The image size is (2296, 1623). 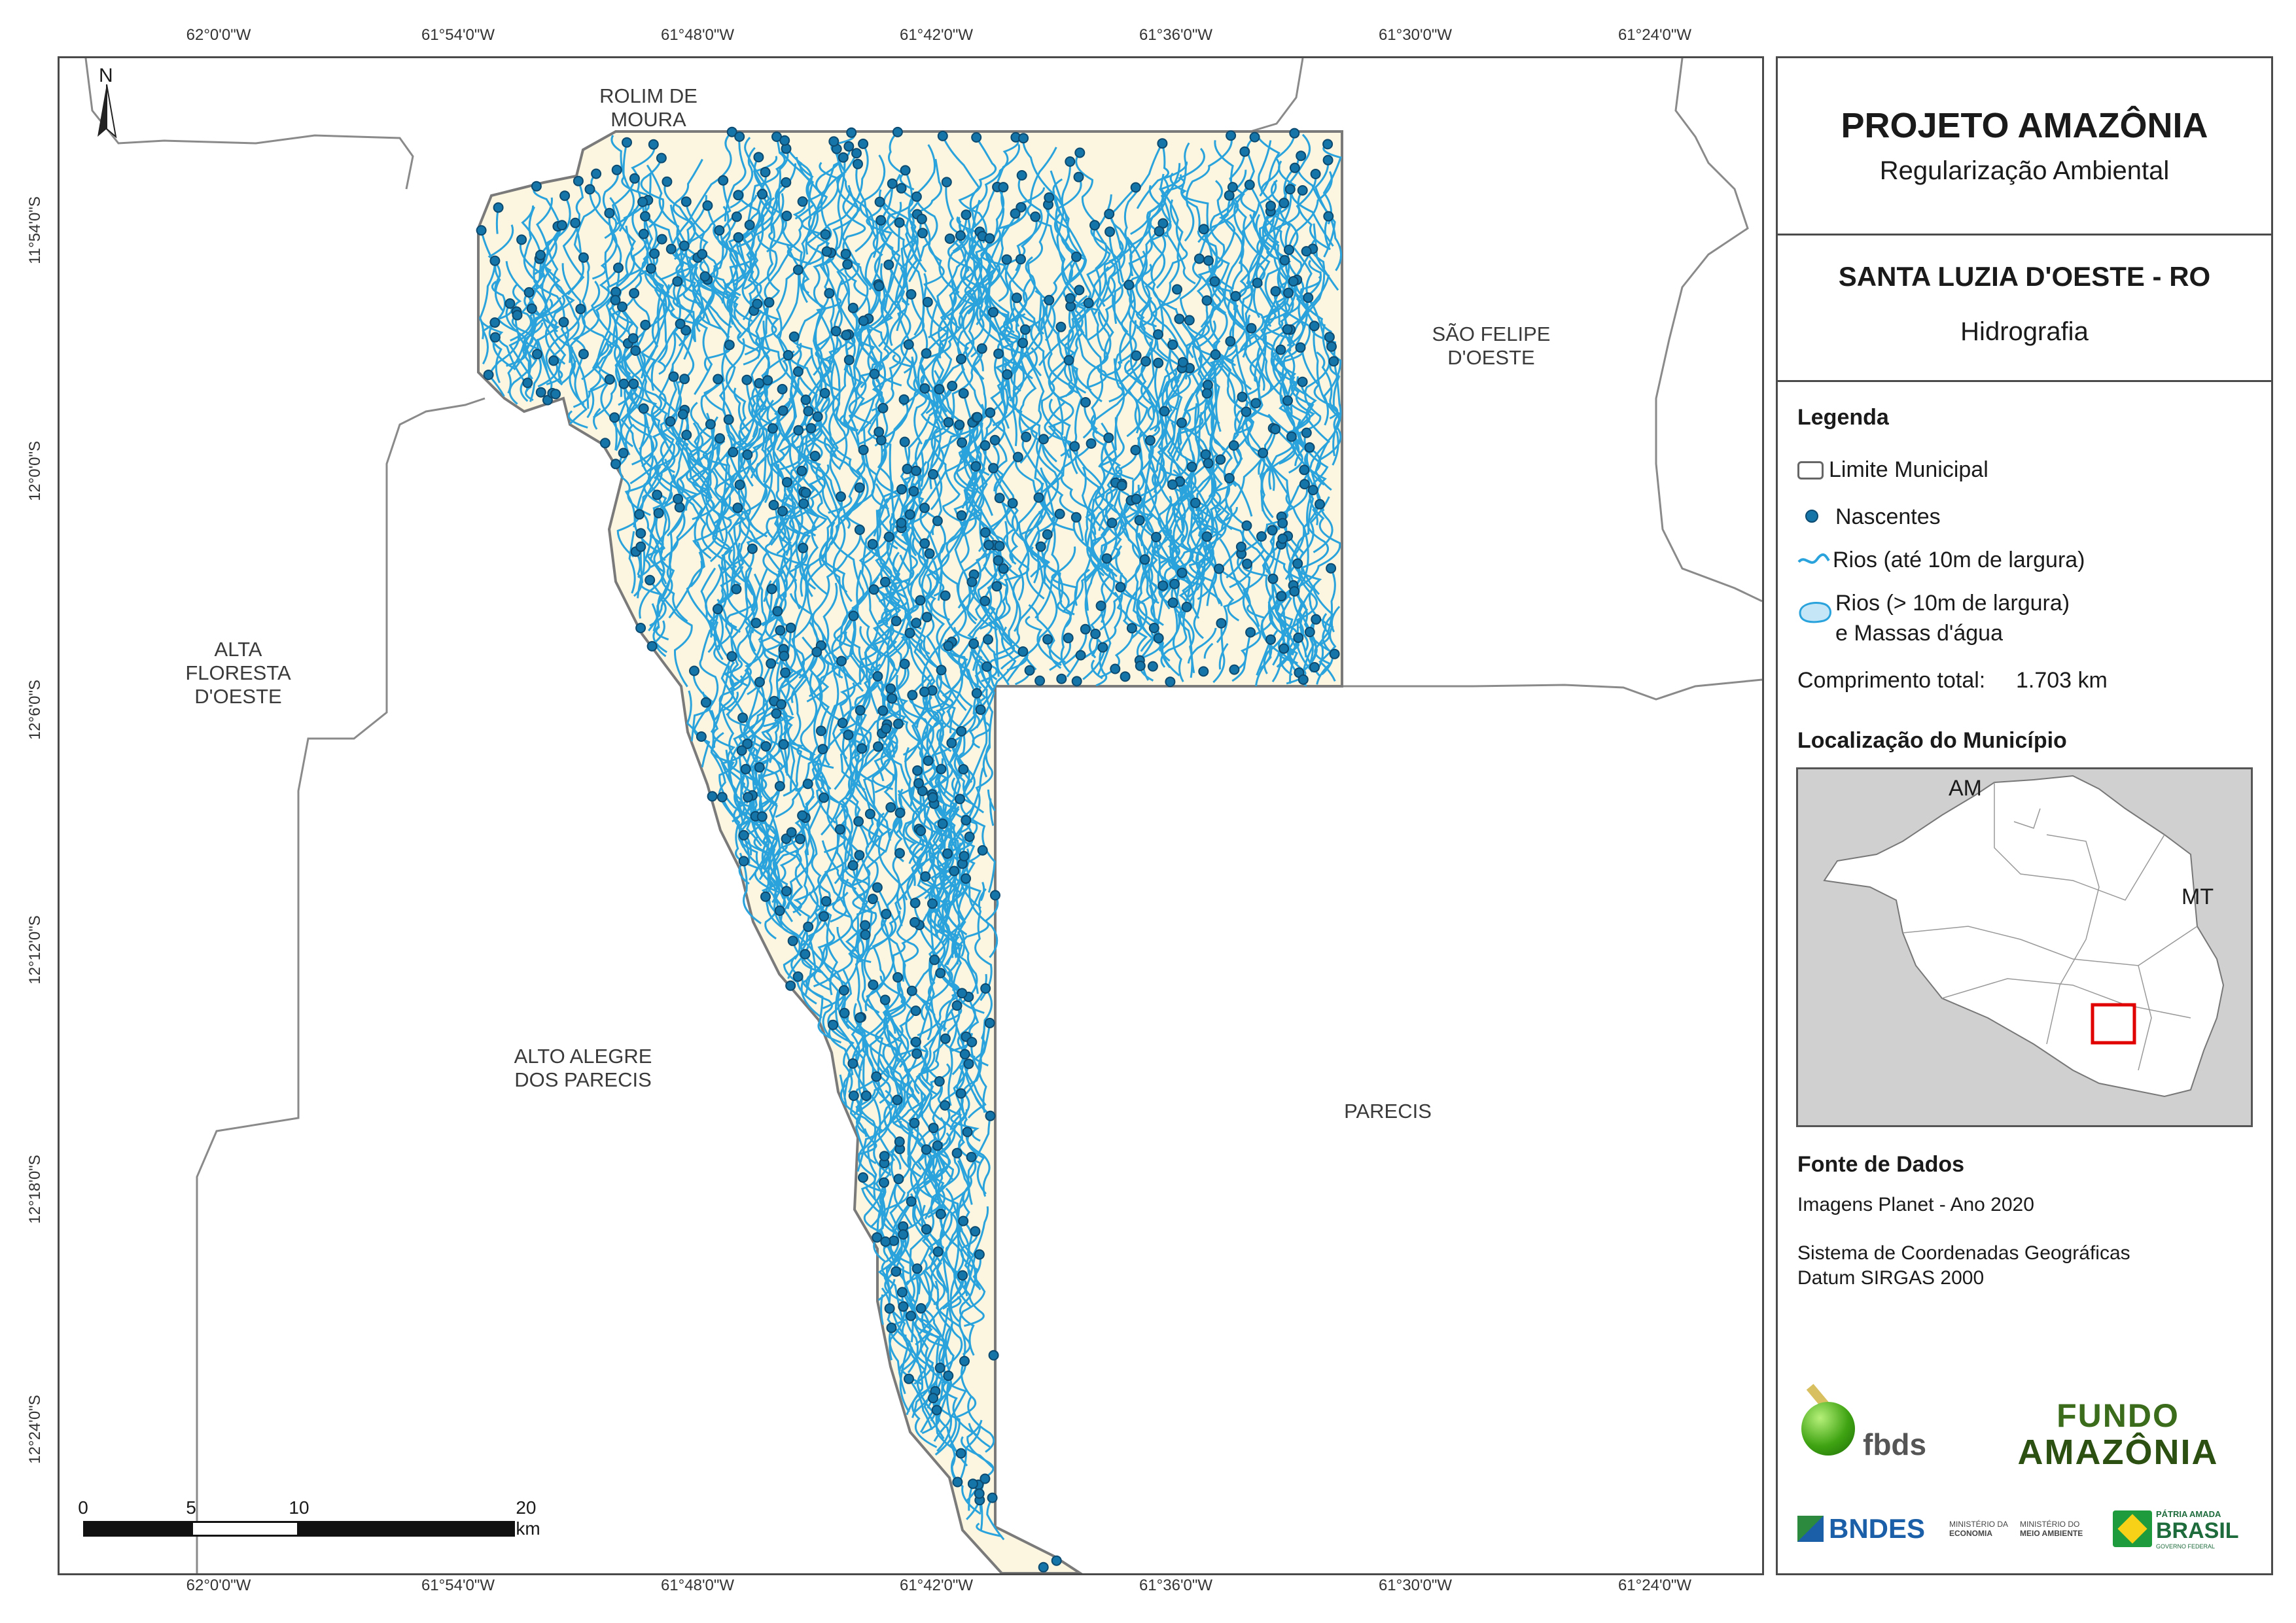 I want to click on lon-tick-bottom-4: 61°36'0"W, so click(x=1176, y=1585).